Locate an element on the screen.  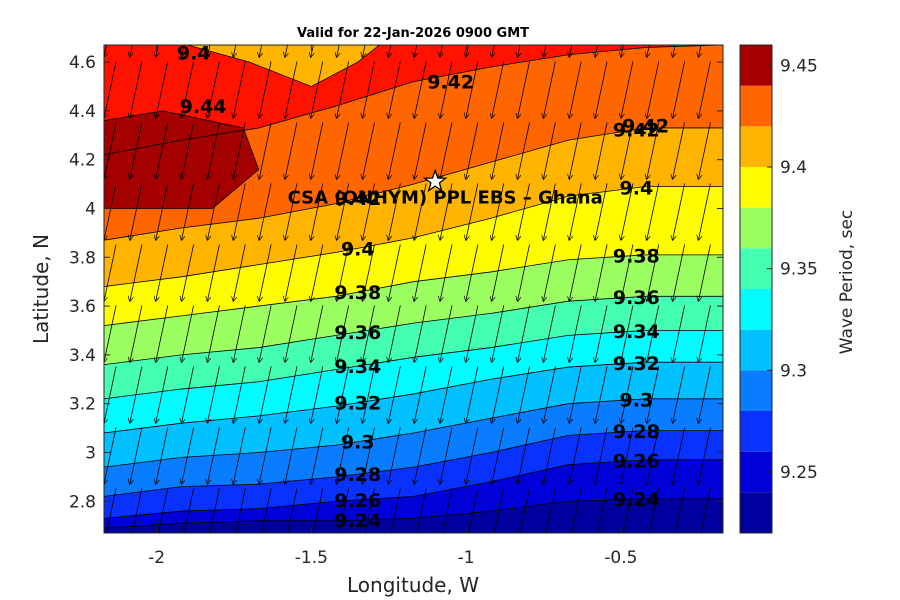
x-tick-label: -1 is located at coordinates (466, 558).